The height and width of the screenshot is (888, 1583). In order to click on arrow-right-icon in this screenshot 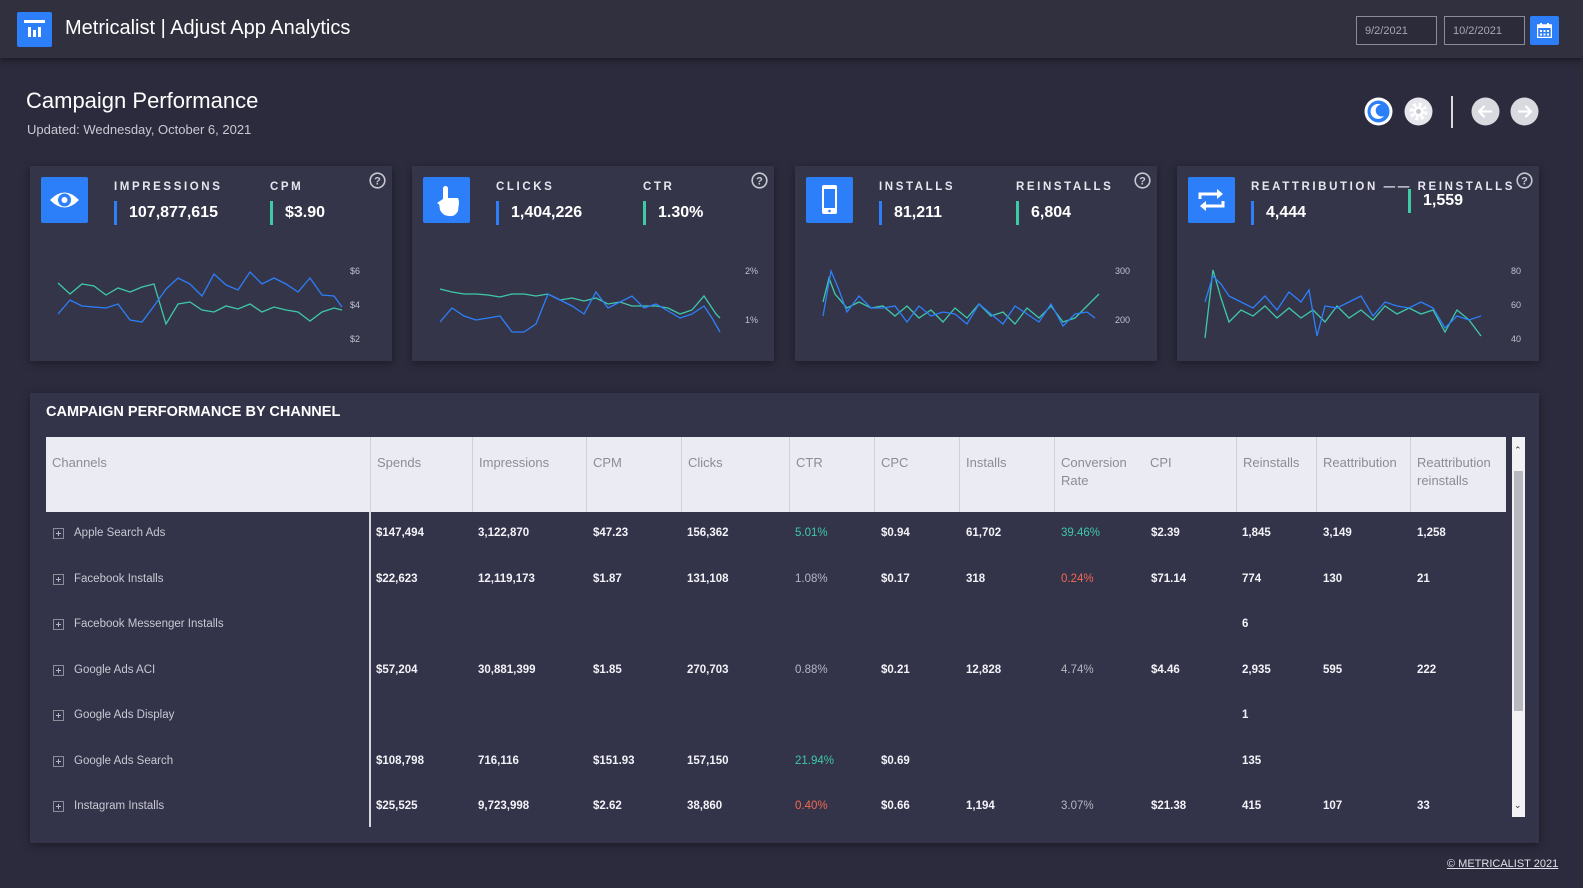, I will do `click(1524, 111)`.